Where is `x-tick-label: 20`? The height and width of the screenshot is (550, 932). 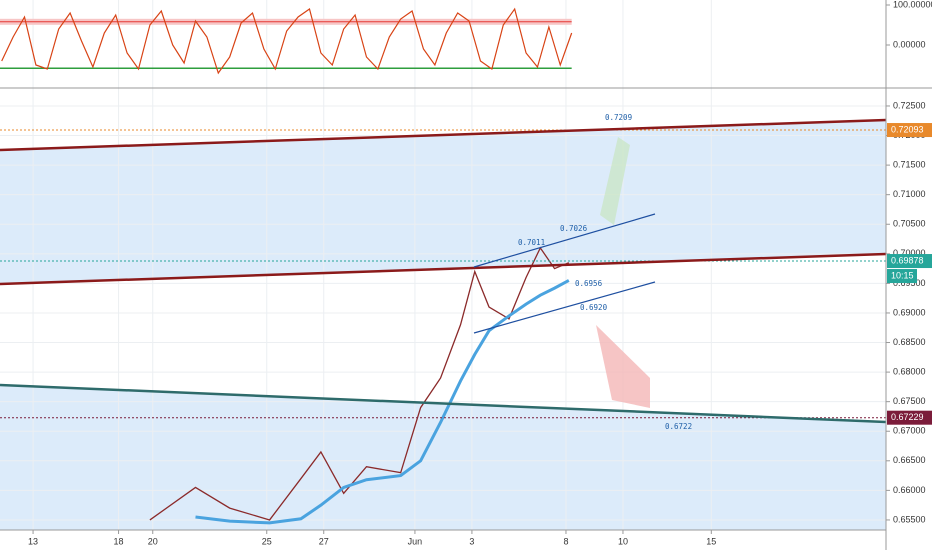 x-tick-label: 20 is located at coordinates (153, 541).